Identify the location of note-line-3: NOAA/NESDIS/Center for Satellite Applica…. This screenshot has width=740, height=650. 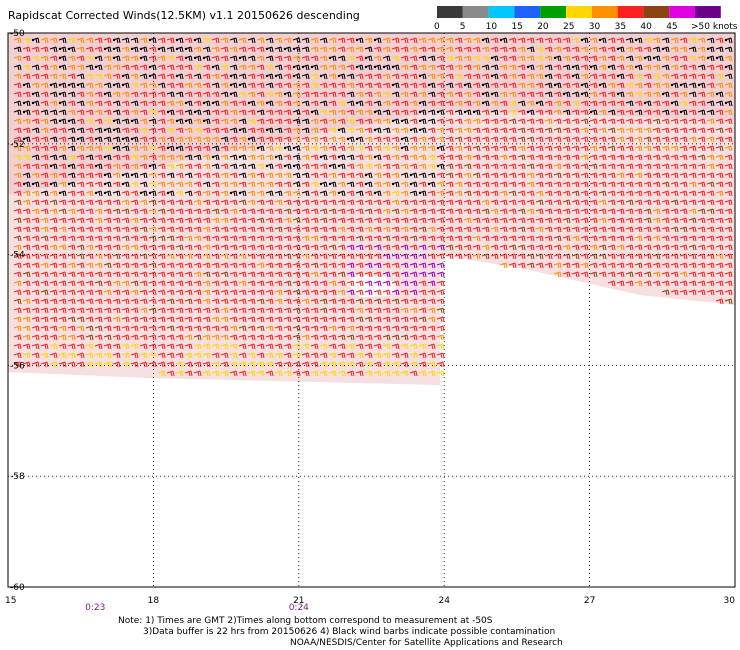
(426, 643).